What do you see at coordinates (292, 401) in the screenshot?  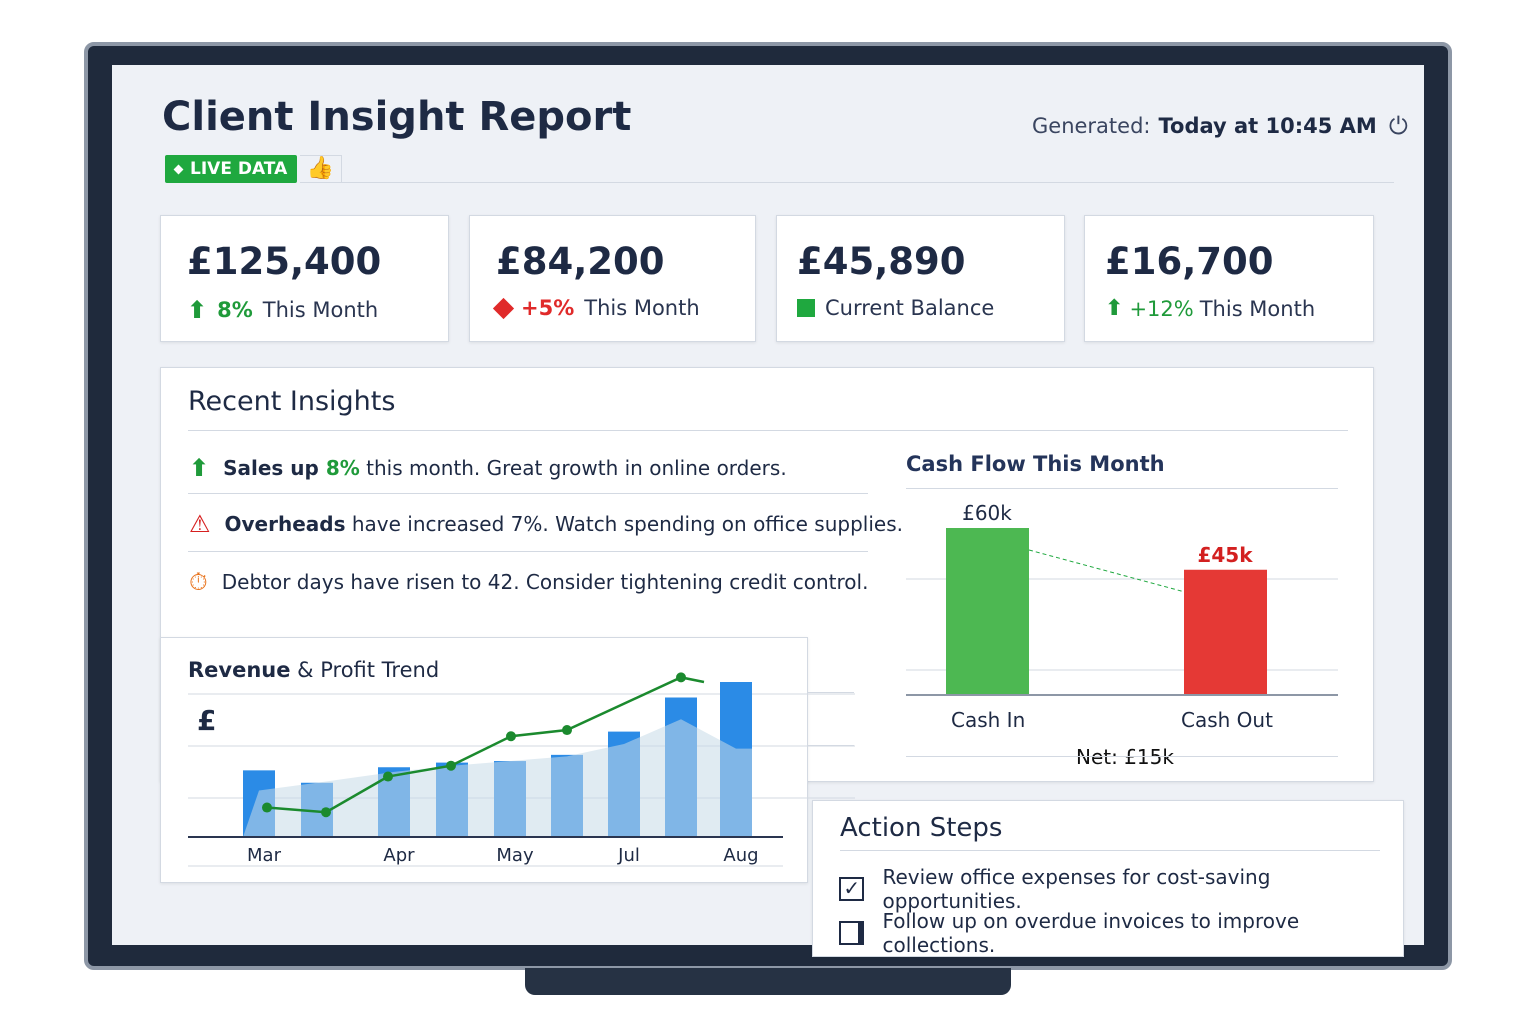 I see `insights-title: Recent Insights` at bounding box center [292, 401].